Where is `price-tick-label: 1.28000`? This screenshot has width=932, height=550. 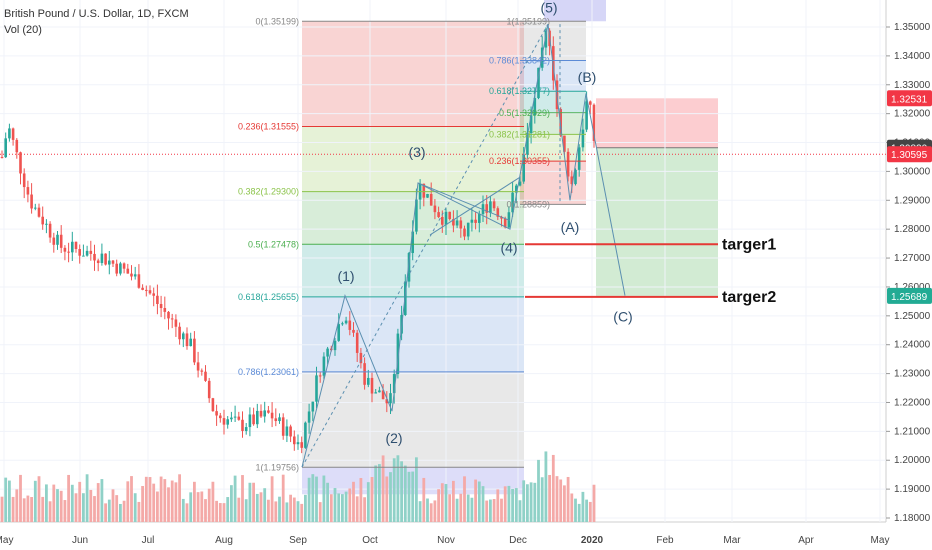
price-tick-label: 1.28000 is located at coordinates (912, 229).